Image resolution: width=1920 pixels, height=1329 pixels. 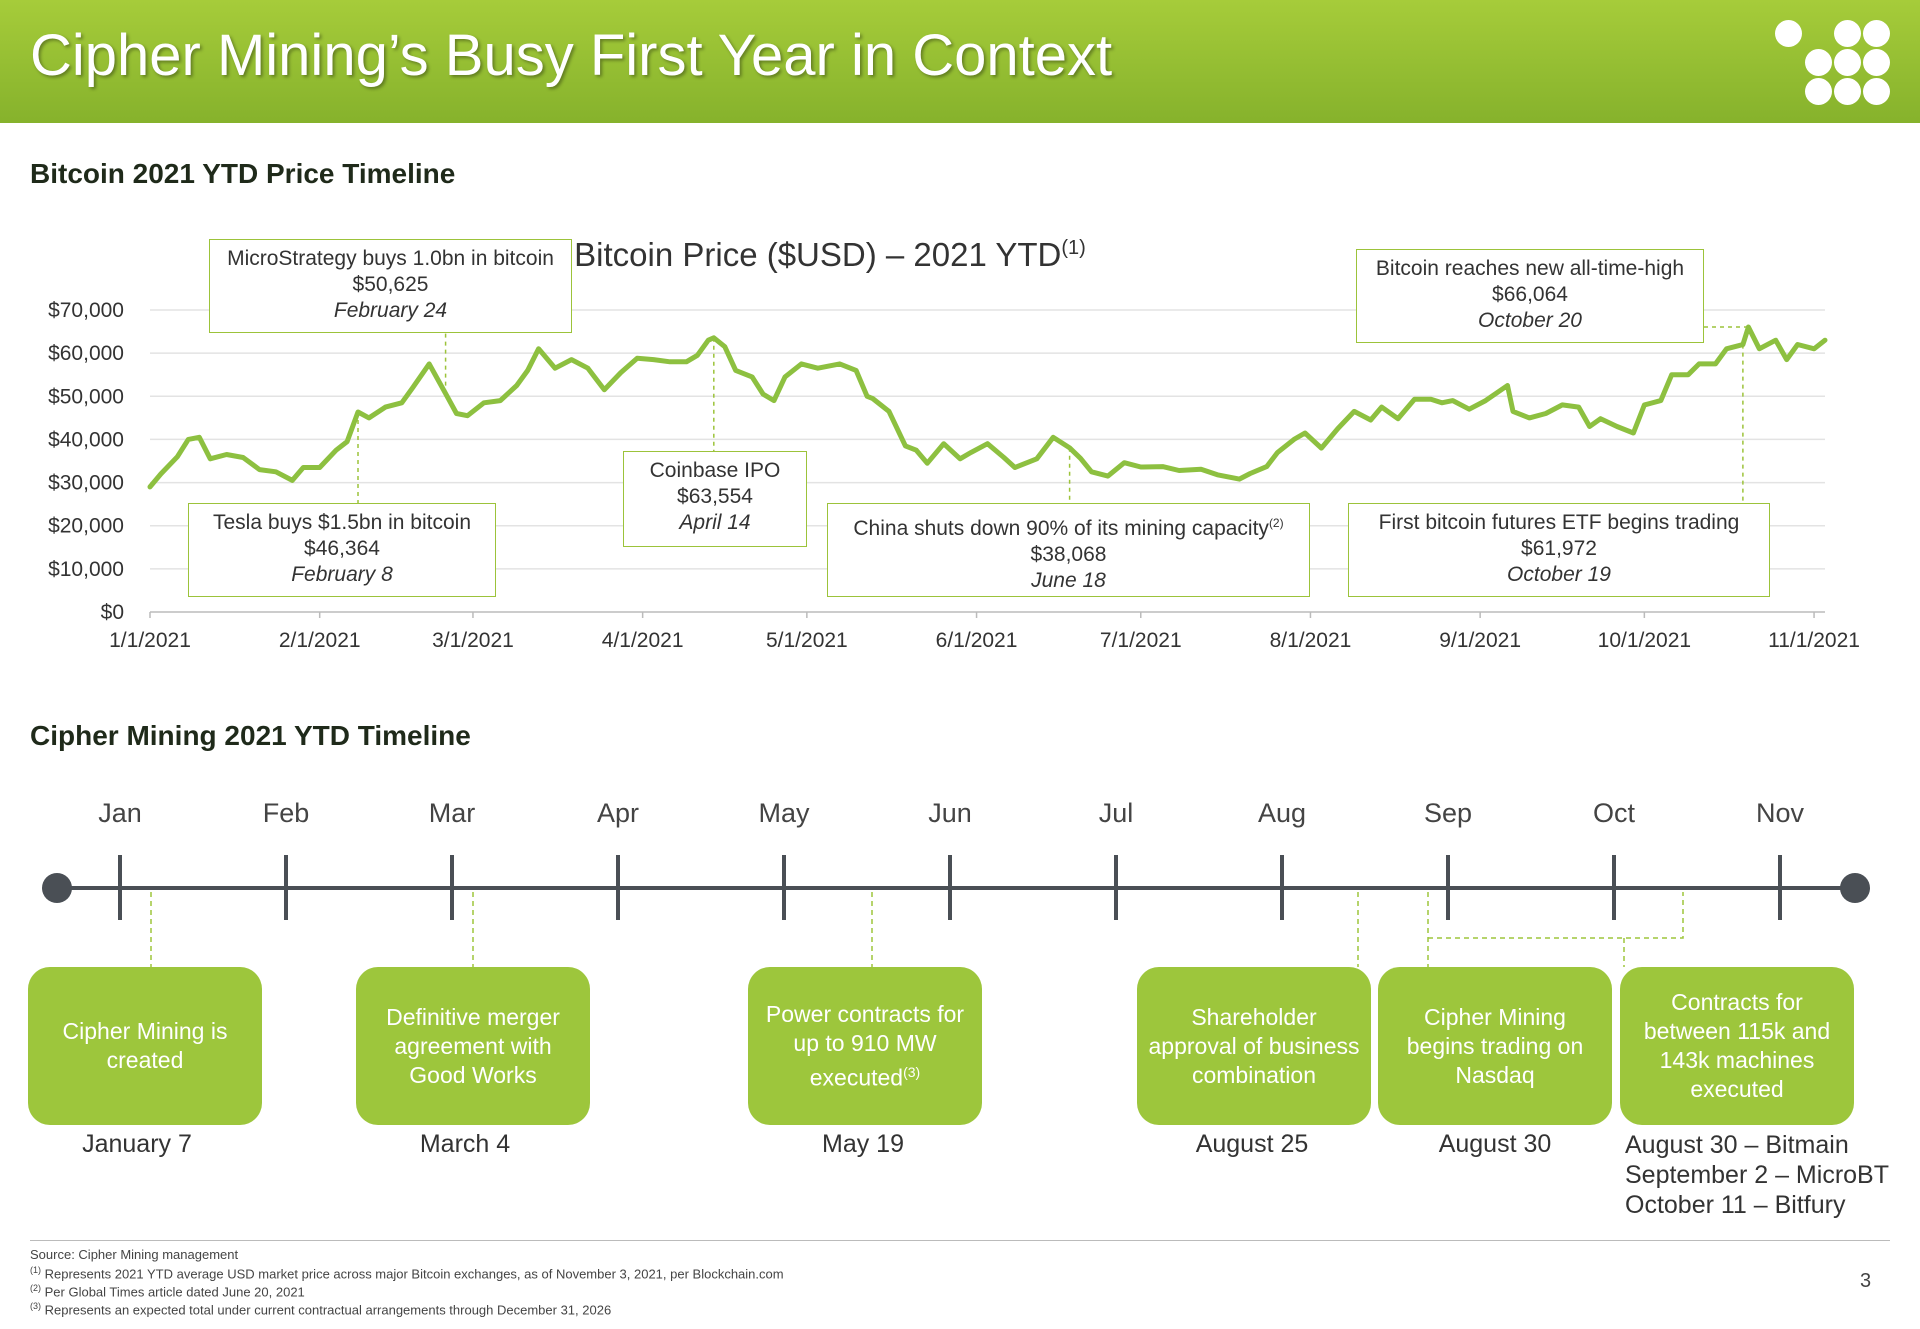 I want to click on callout-coinbase: Coinbase IPO $63,554 April 14, so click(x=715, y=499).